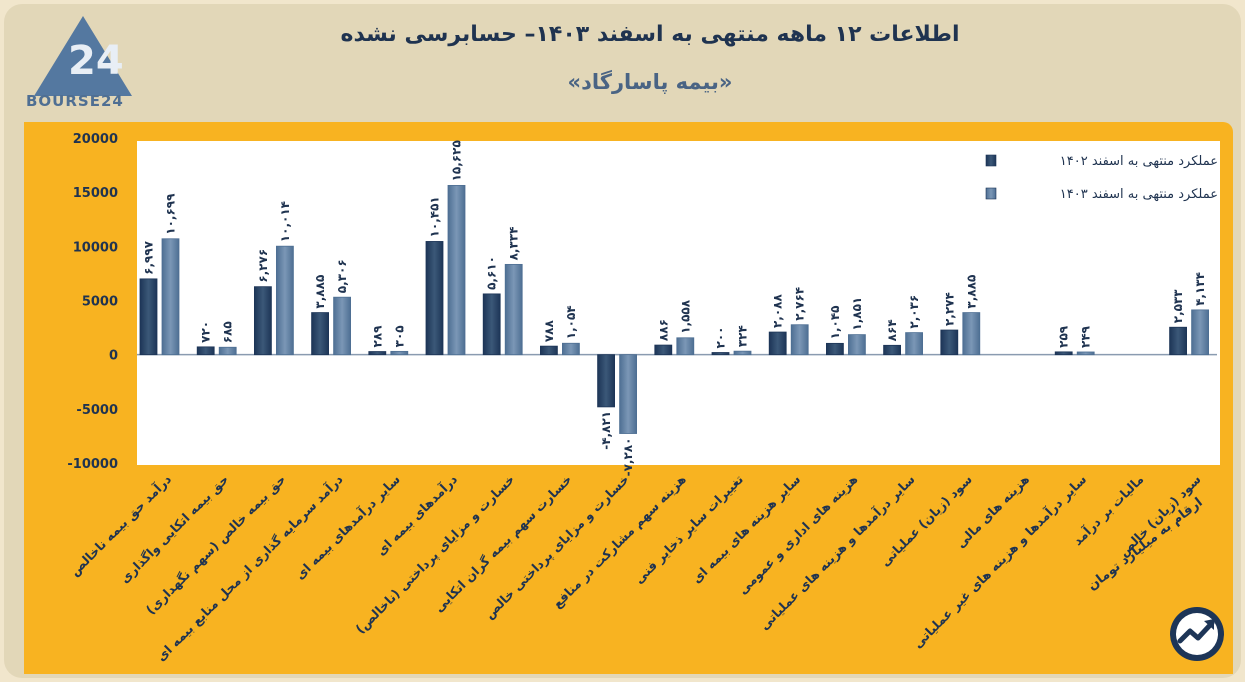  Describe the element at coordinates (342, 276) in the screenshot. I see `data-label: ۵,۳۰۶` at that location.